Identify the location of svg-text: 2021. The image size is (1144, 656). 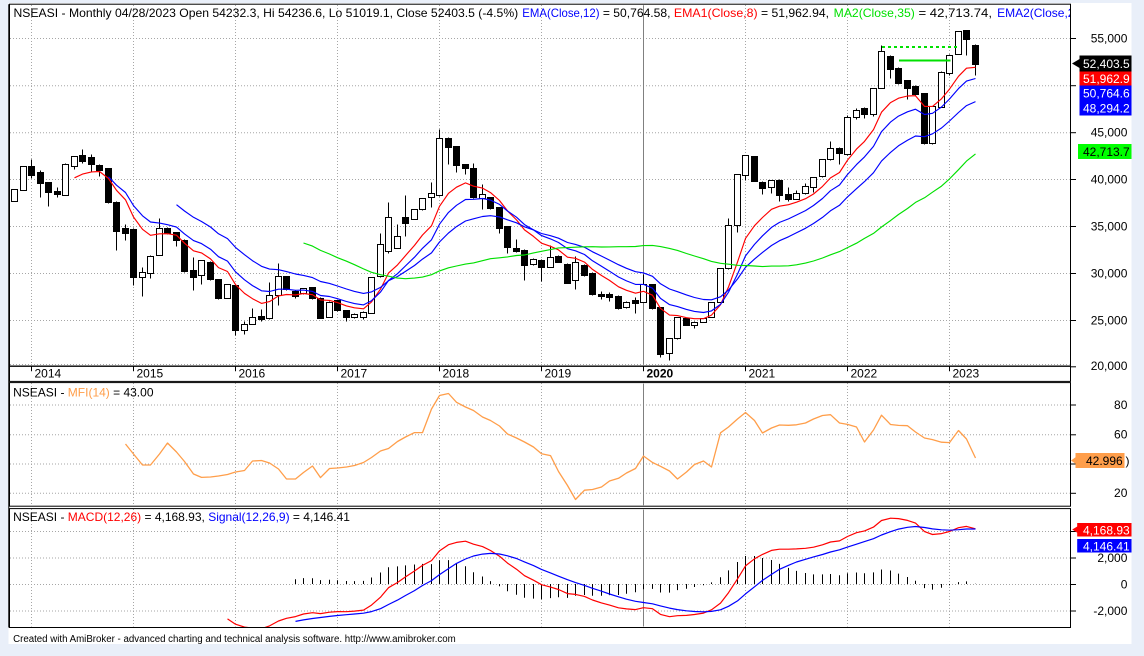
(762, 374).